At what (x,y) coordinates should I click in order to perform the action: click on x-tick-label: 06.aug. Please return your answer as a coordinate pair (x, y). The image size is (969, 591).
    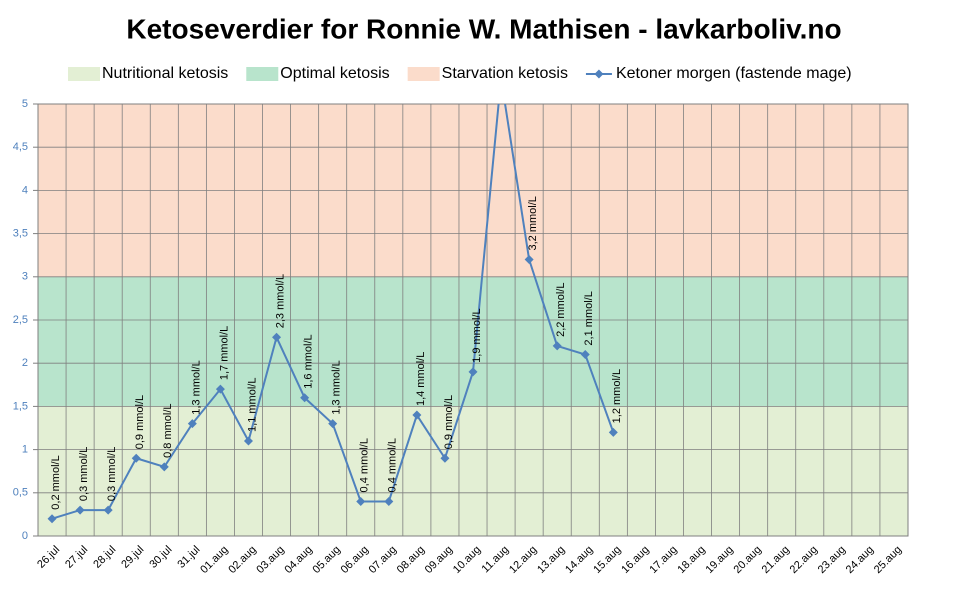
    Looking at the image, I should click on (355, 560).